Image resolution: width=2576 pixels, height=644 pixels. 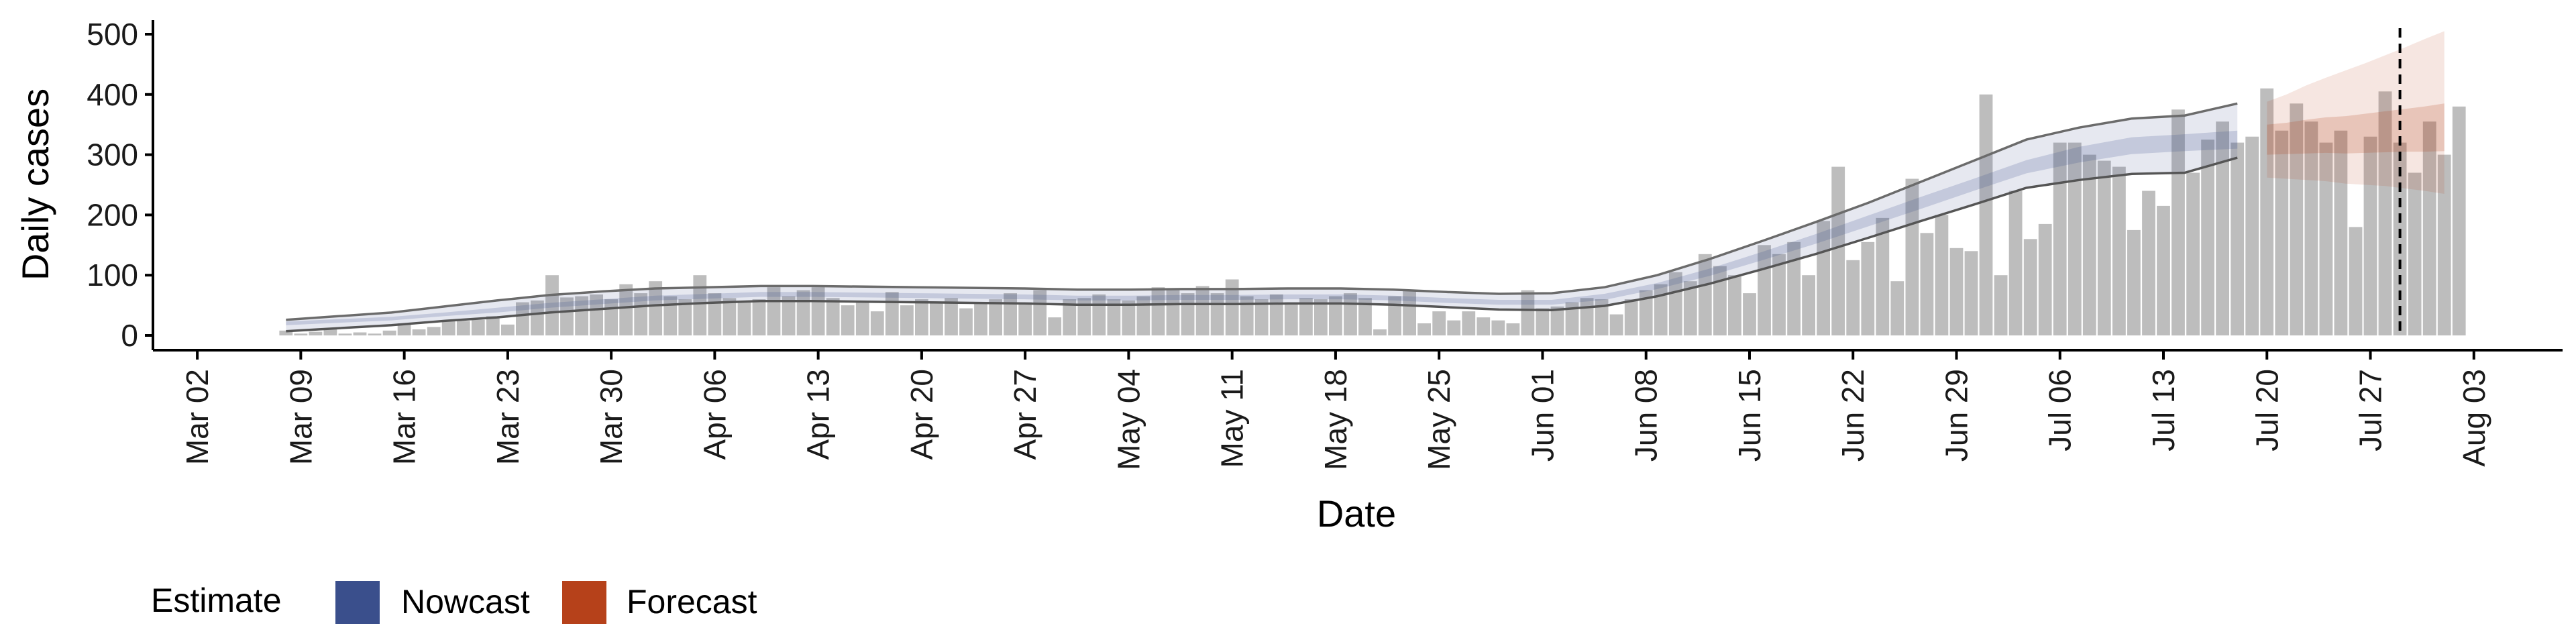 I want to click on x-tick-label: May 18, so click(x=1335, y=419).